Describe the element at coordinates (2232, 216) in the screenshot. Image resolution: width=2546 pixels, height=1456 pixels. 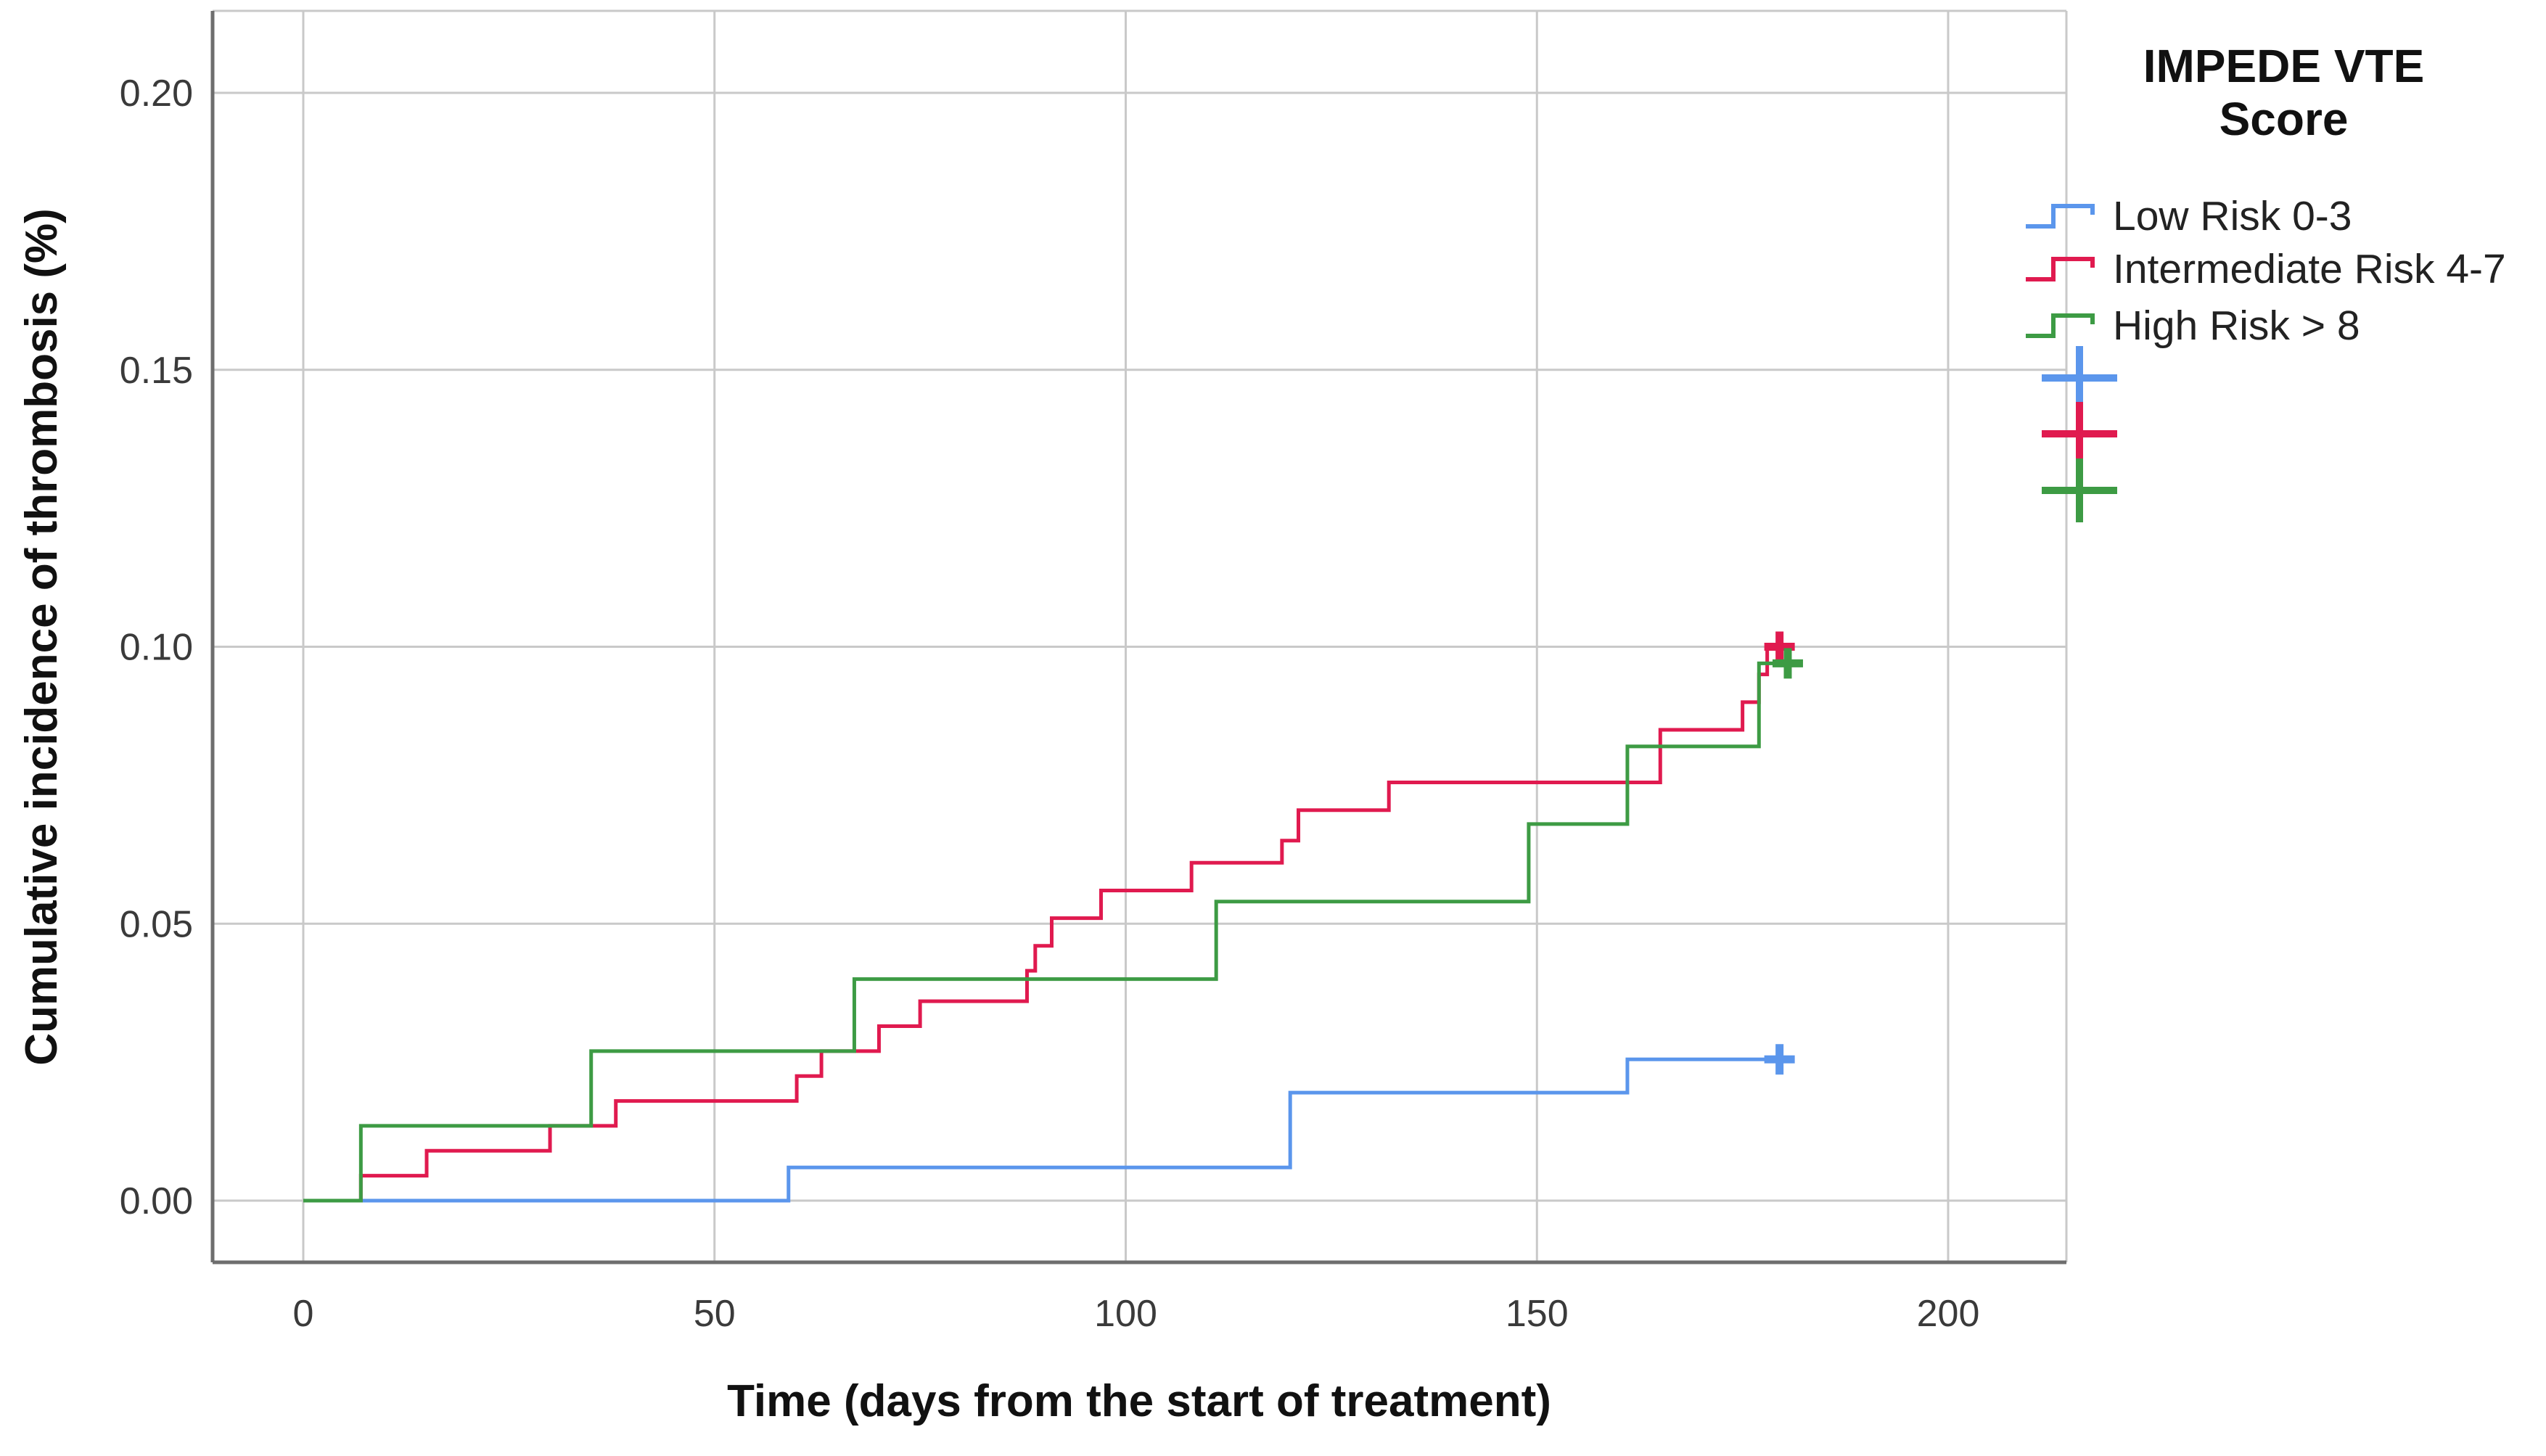
I see `legend-item-label: Low Risk 0-3` at that location.